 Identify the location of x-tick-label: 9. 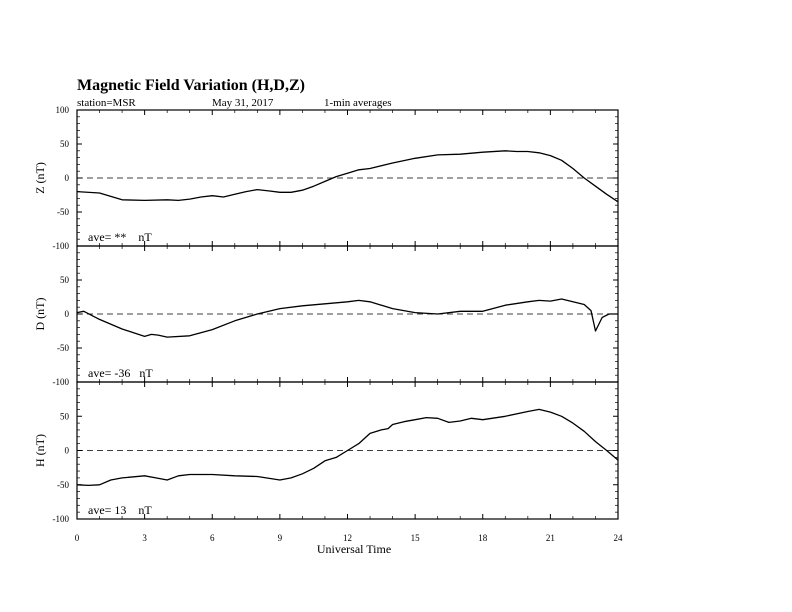
(280, 538).